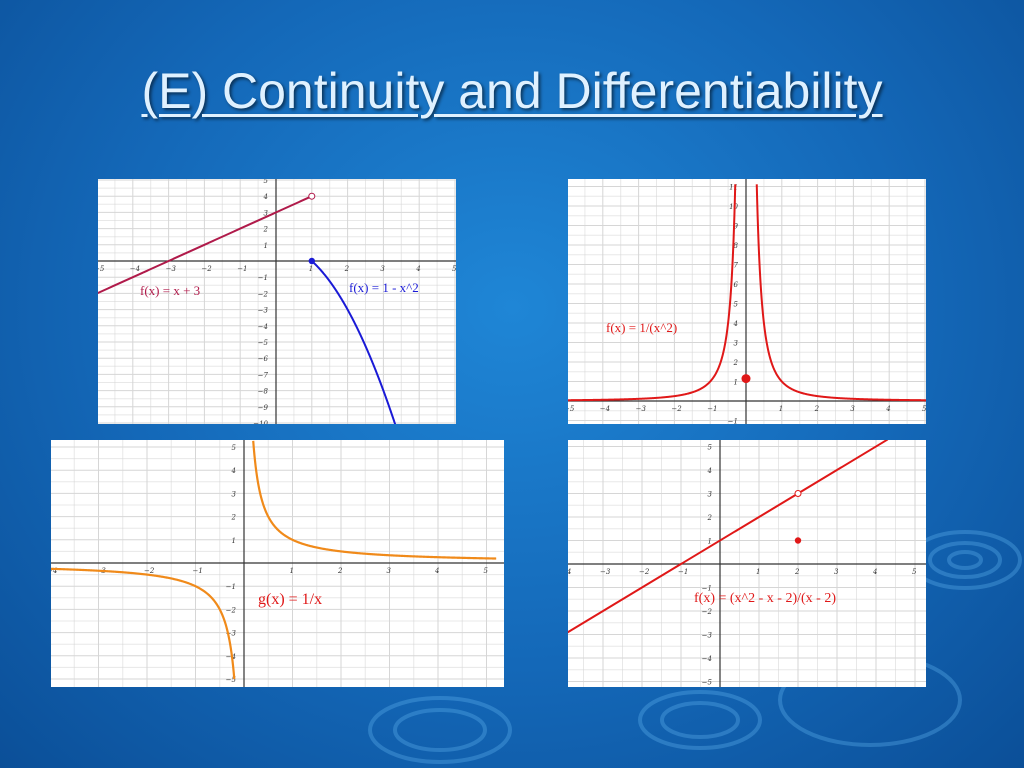 The width and height of the screenshot is (1024, 768). I want to click on y-tick-label: −10, so click(260, 422).